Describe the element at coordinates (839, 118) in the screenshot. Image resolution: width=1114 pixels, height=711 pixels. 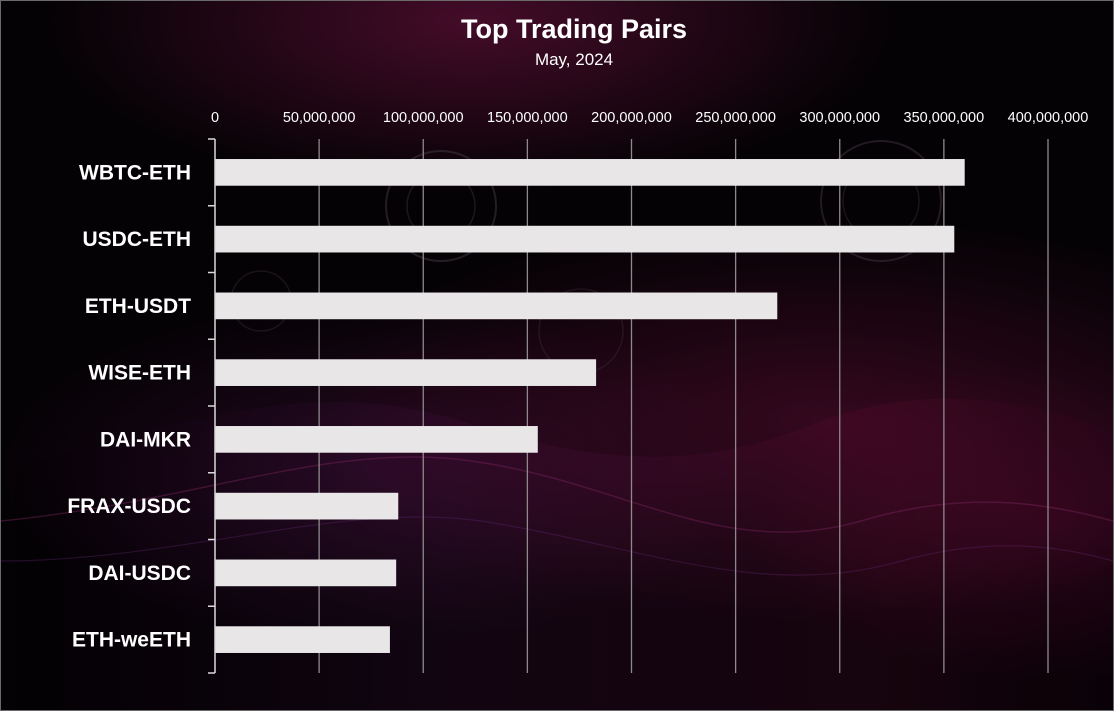
I see `x-tick-label: 300,000,000` at that location.